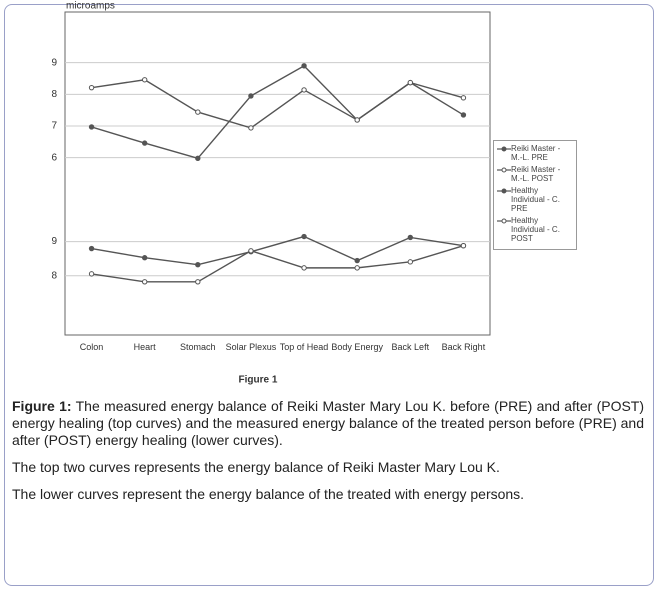 The width and height of the screenshot is (661, 592). What do you see at coordinates (144, 347) in the screenshot?
I see `x-tick-label: Heart` at bounding box center [144, 347].